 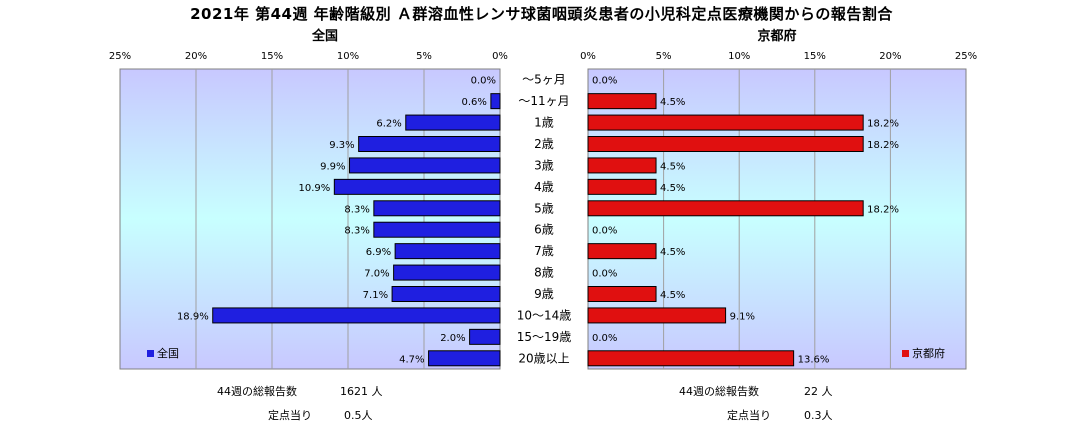 I want to click on right-tick-label: 0%, so click(x=588, y=56).